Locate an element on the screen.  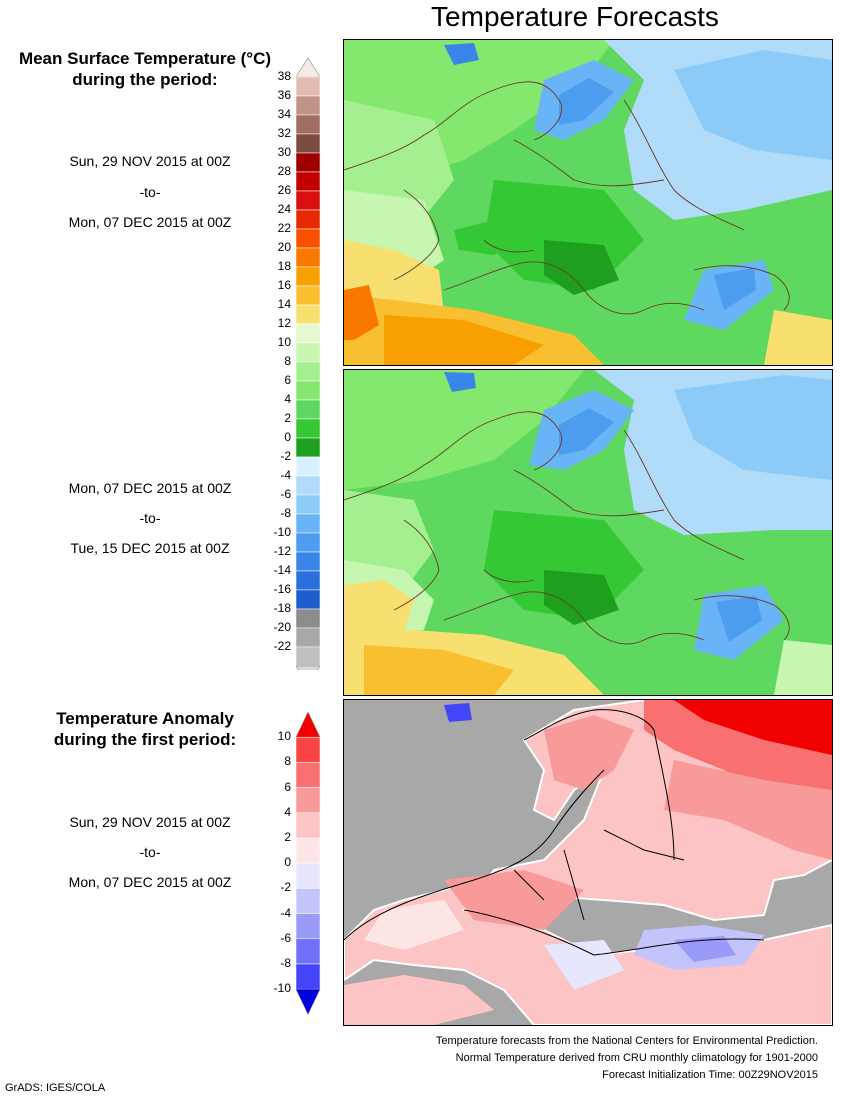
anomaly-legend-heading-line1: Temperature Anomaly is located at coordinates (145, 718).